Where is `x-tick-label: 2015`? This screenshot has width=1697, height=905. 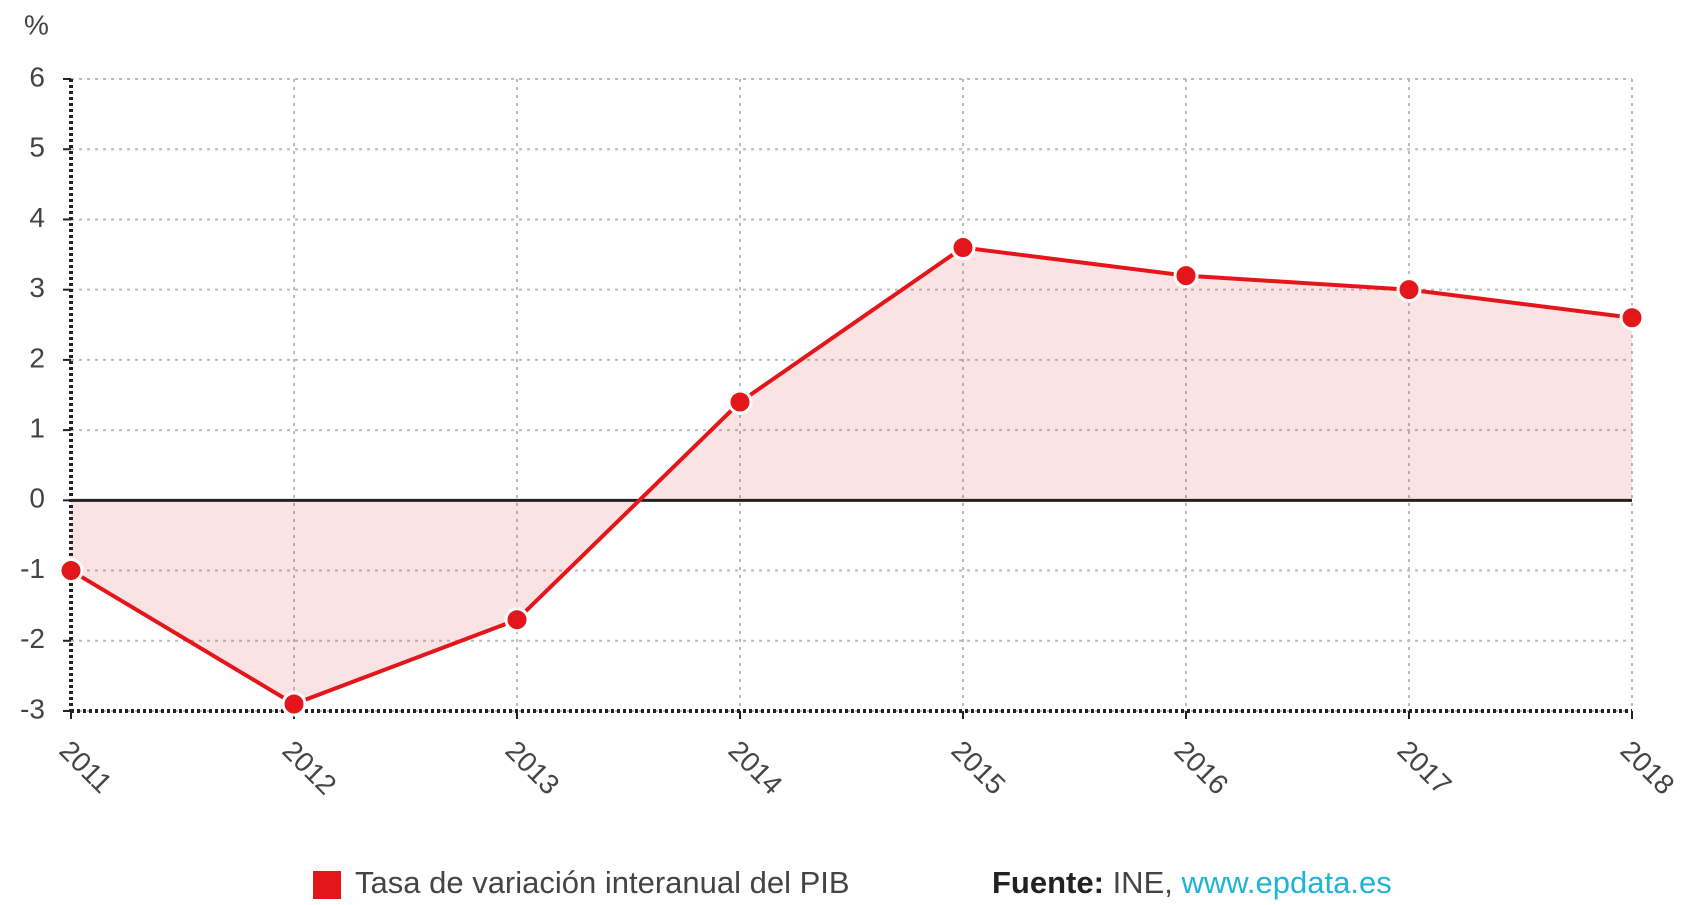
x-tick-label: 2015 is located at coordinates (979, 768).